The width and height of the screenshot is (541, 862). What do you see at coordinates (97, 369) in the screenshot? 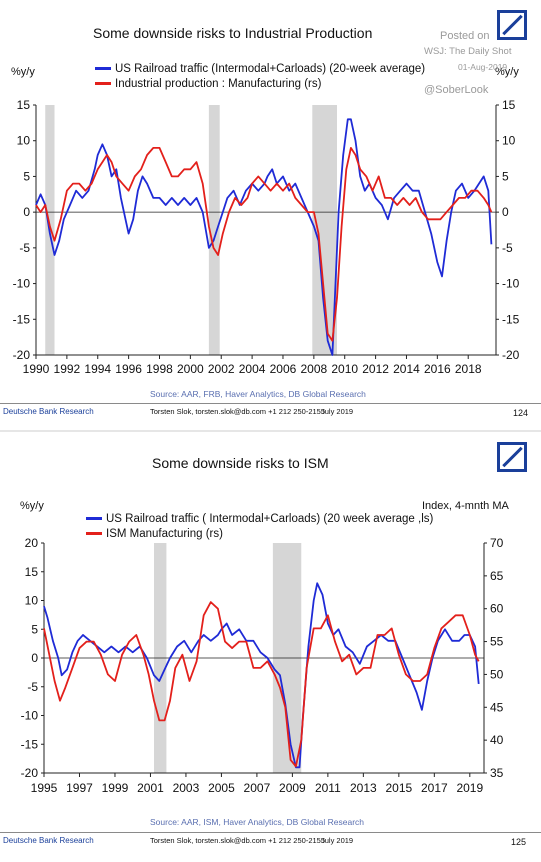
I see `x-tick-label: 1994` at bounding box center [97, 369].